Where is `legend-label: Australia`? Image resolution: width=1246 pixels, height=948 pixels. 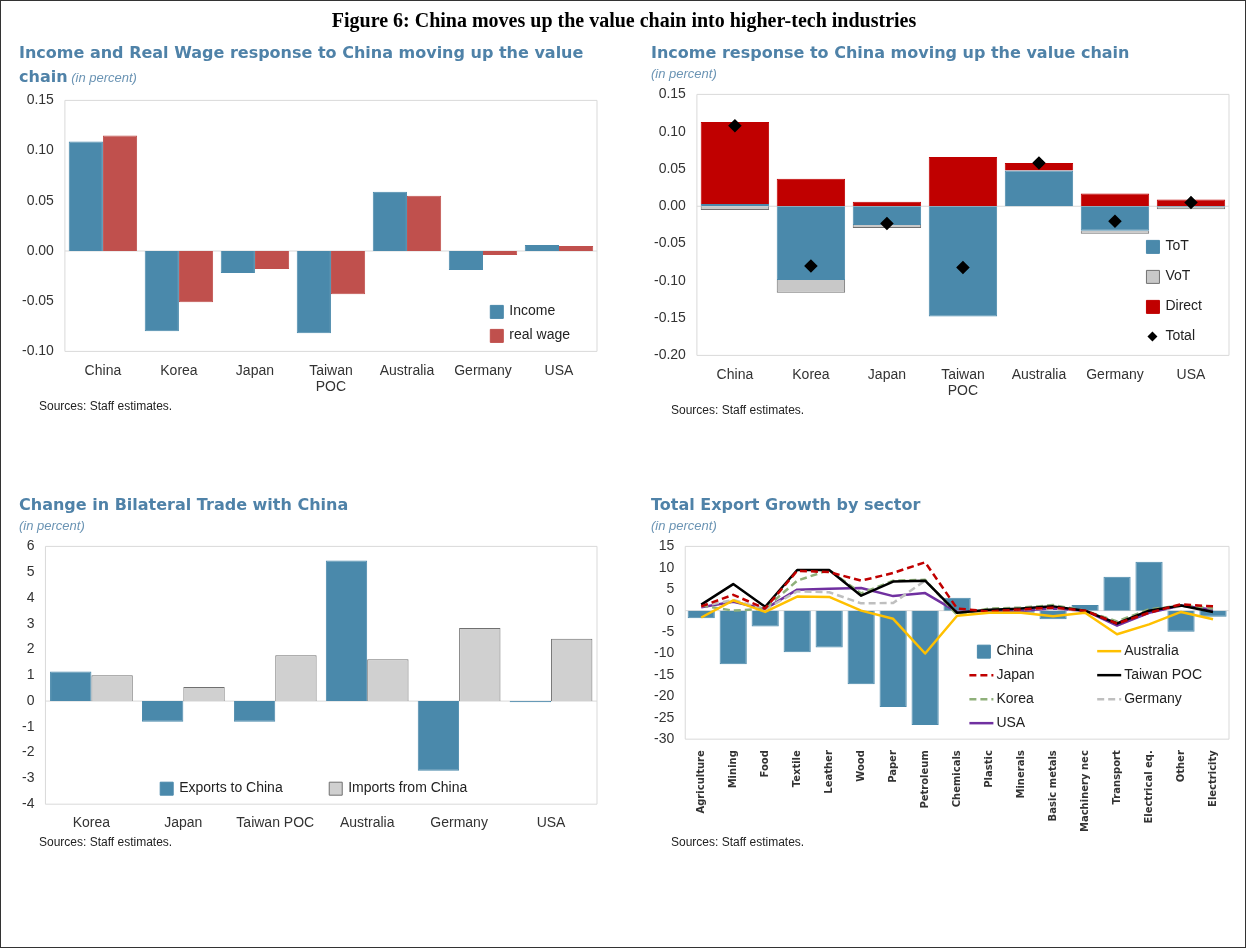
legend-label: Australia is located at coordinates (1151, 650).